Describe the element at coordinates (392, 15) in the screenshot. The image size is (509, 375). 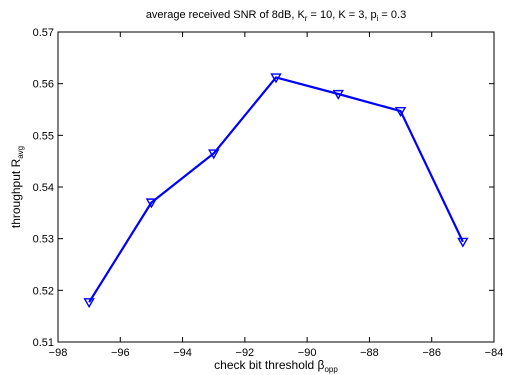
I see `label-text: = 0.3` at that location.